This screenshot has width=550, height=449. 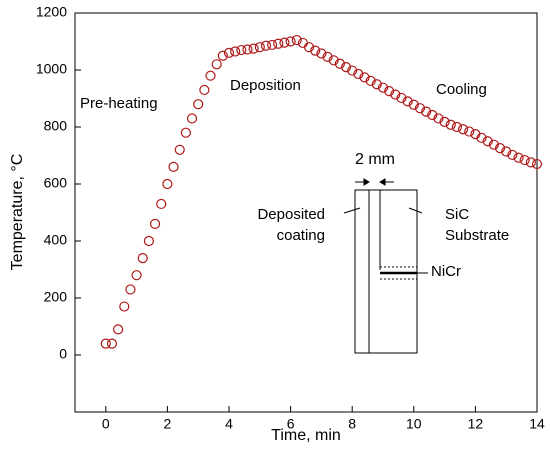 What do you see at coordinates (457, 214) in the screenshot?
I see `inset-label: SiC` at bounding box center [457, 214].